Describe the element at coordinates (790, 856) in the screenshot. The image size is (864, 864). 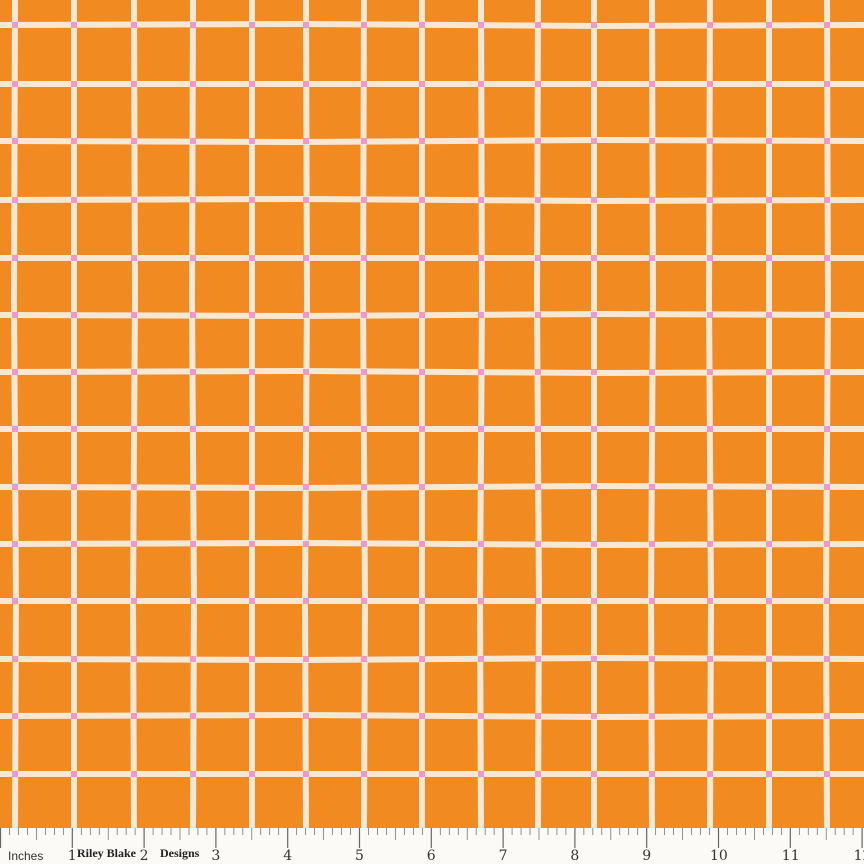
I see `ruler-number: 11` at that location.